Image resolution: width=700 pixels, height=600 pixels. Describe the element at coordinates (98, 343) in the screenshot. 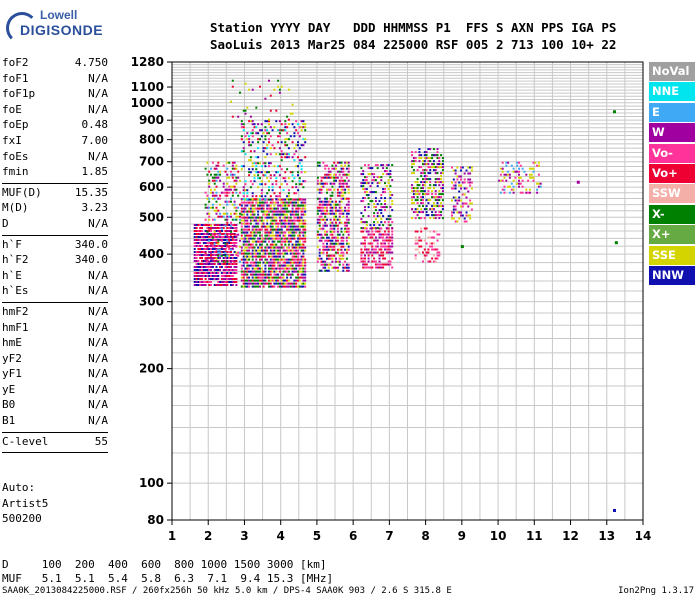

I see `param-value: N/A` at that location.